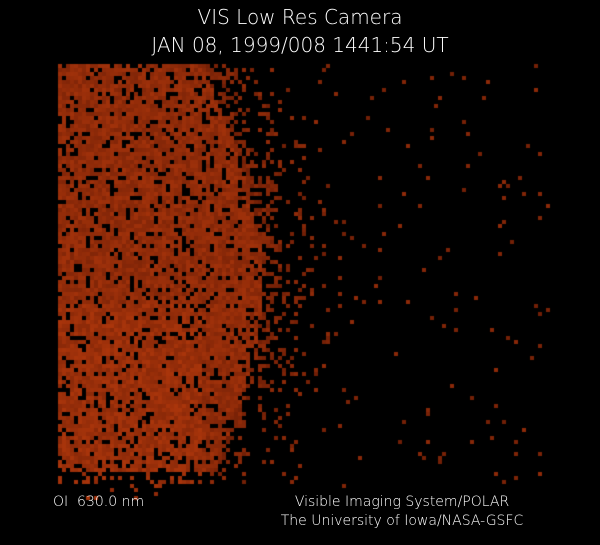  I want to click on image-timestamp: JAN 08, 1999/008 1441:54 UT, so click(300, 45).